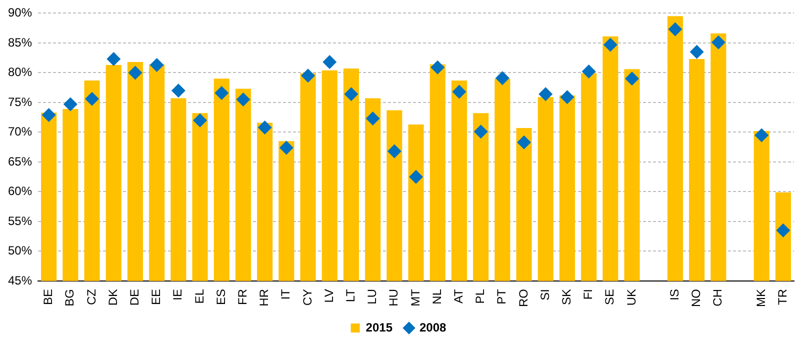  What do you see at coordinates (675, 294) in the screenshot?
I see `x-tick-label: IS` at bounding box center [675, 294].